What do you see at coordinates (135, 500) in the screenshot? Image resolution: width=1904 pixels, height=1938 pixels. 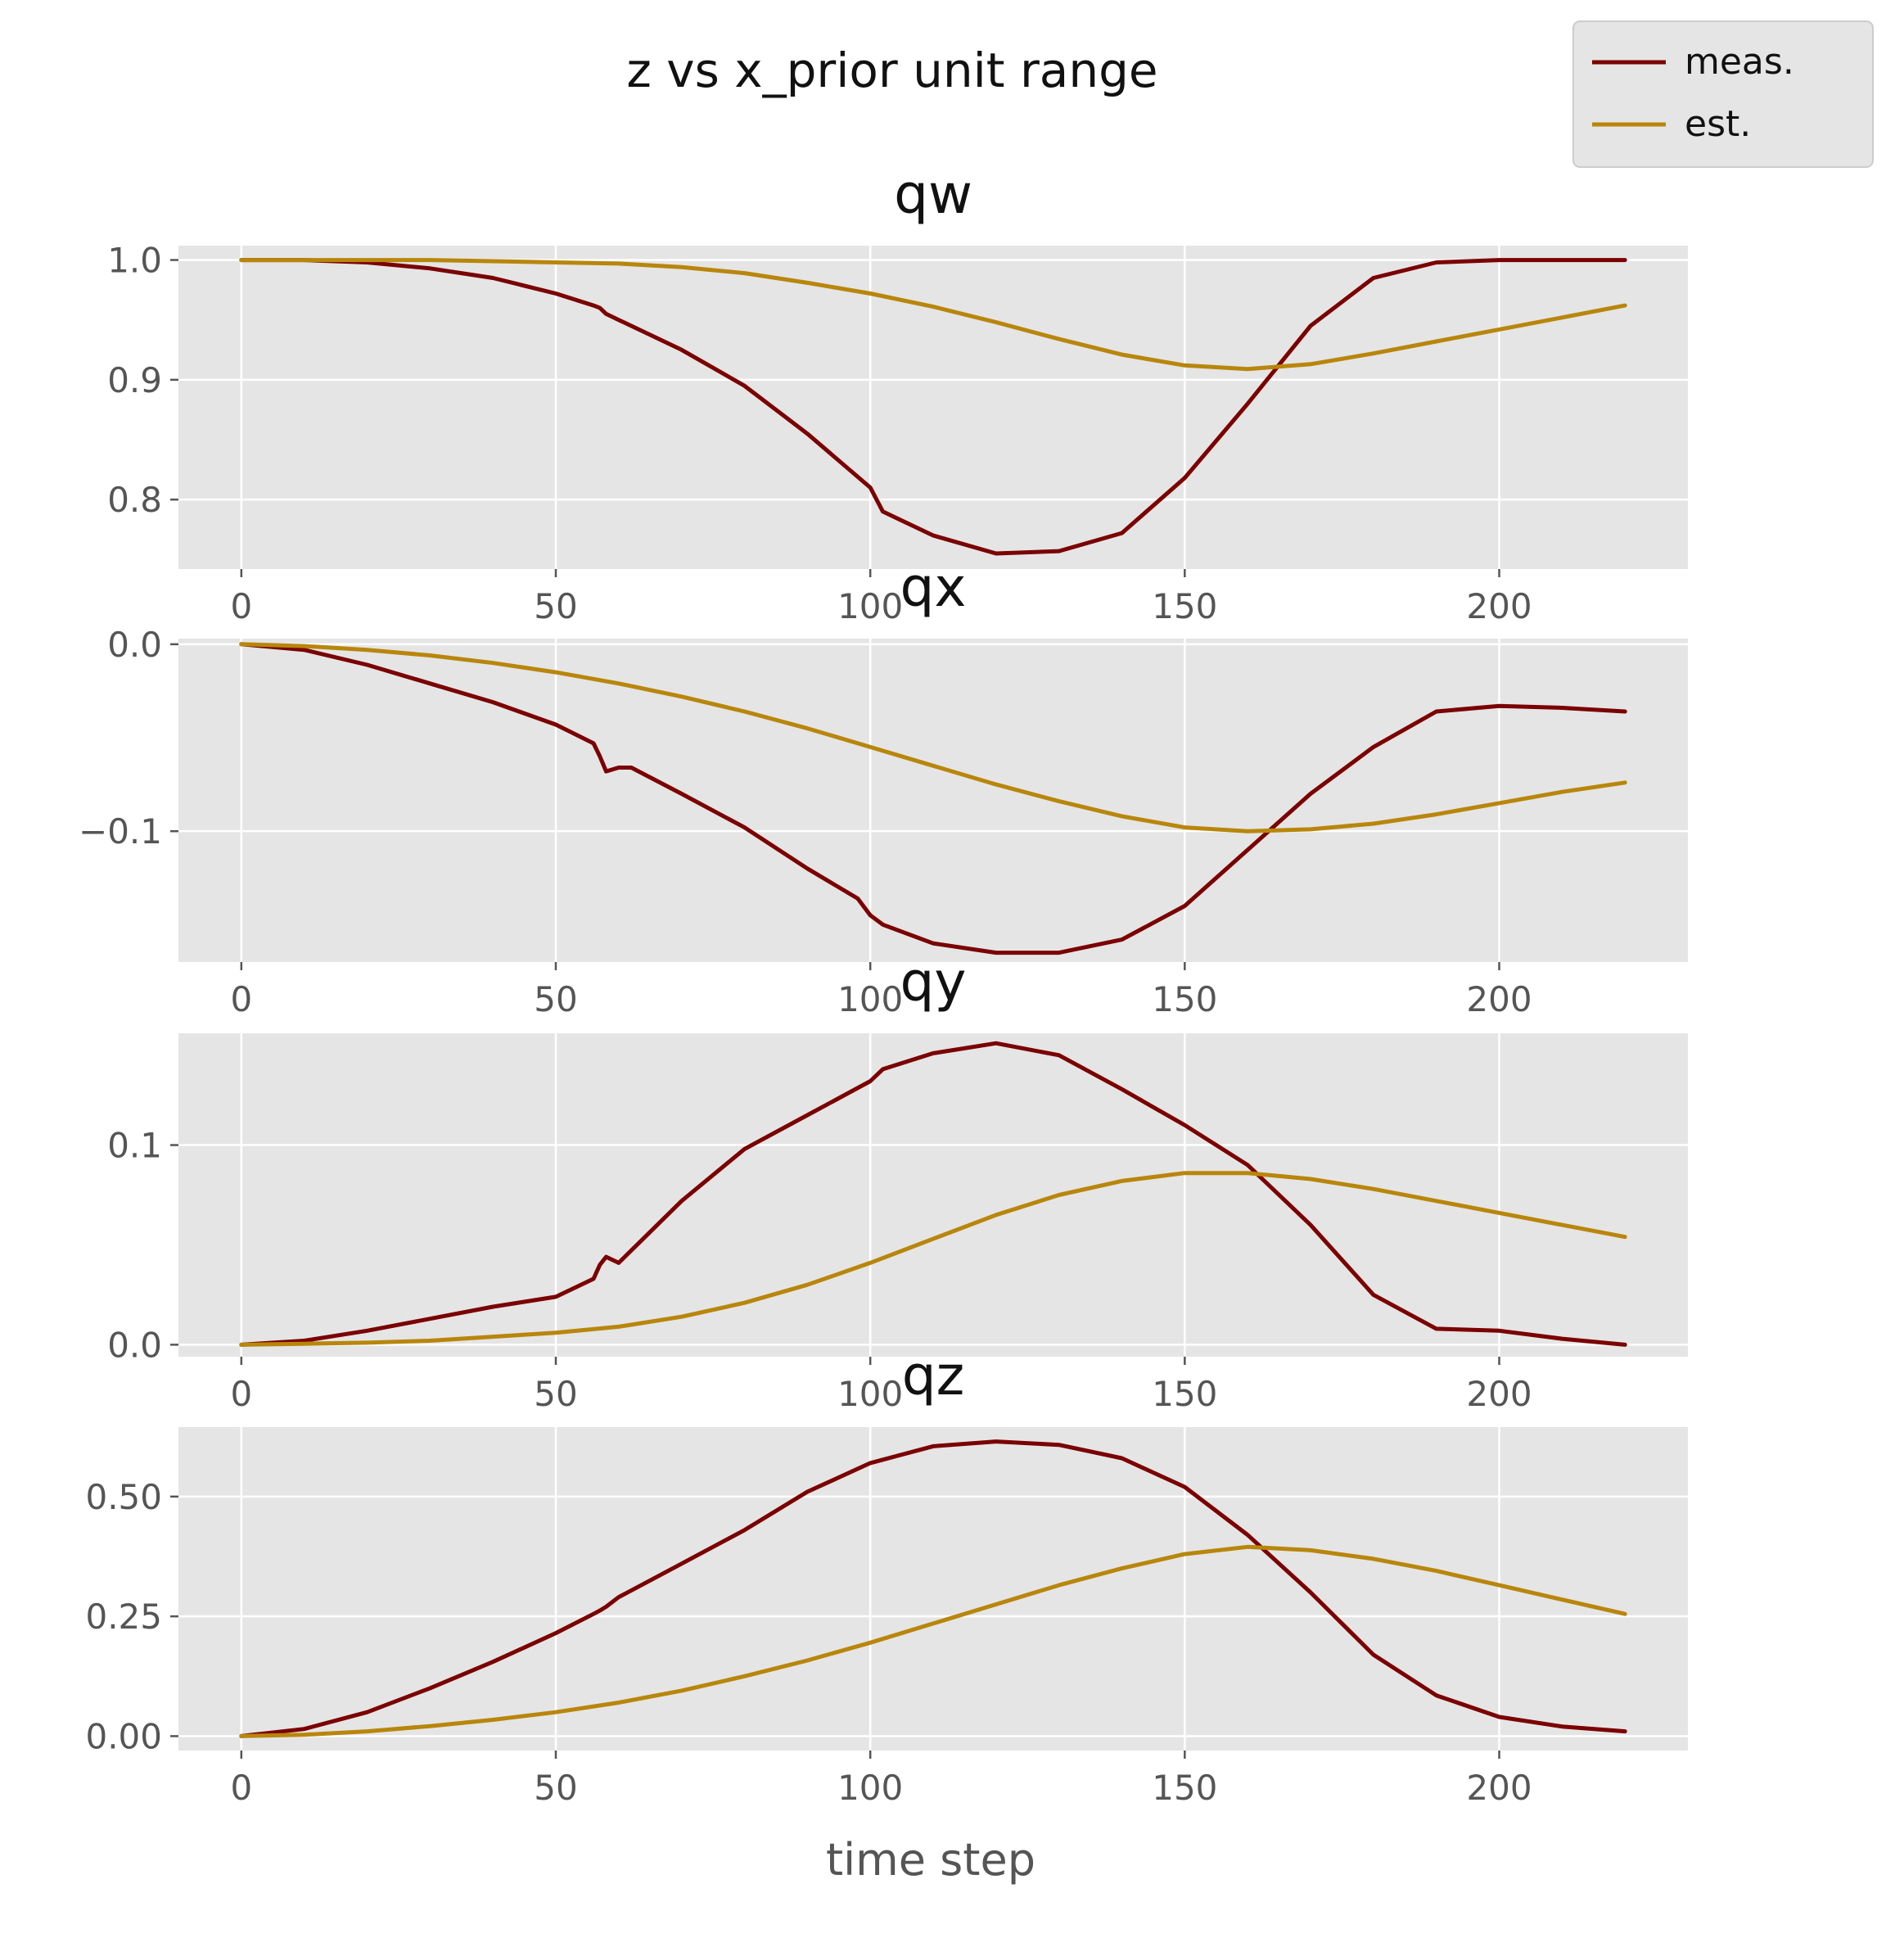 I see `y-tick-label: 0.8` at bounding box center [135, 500].